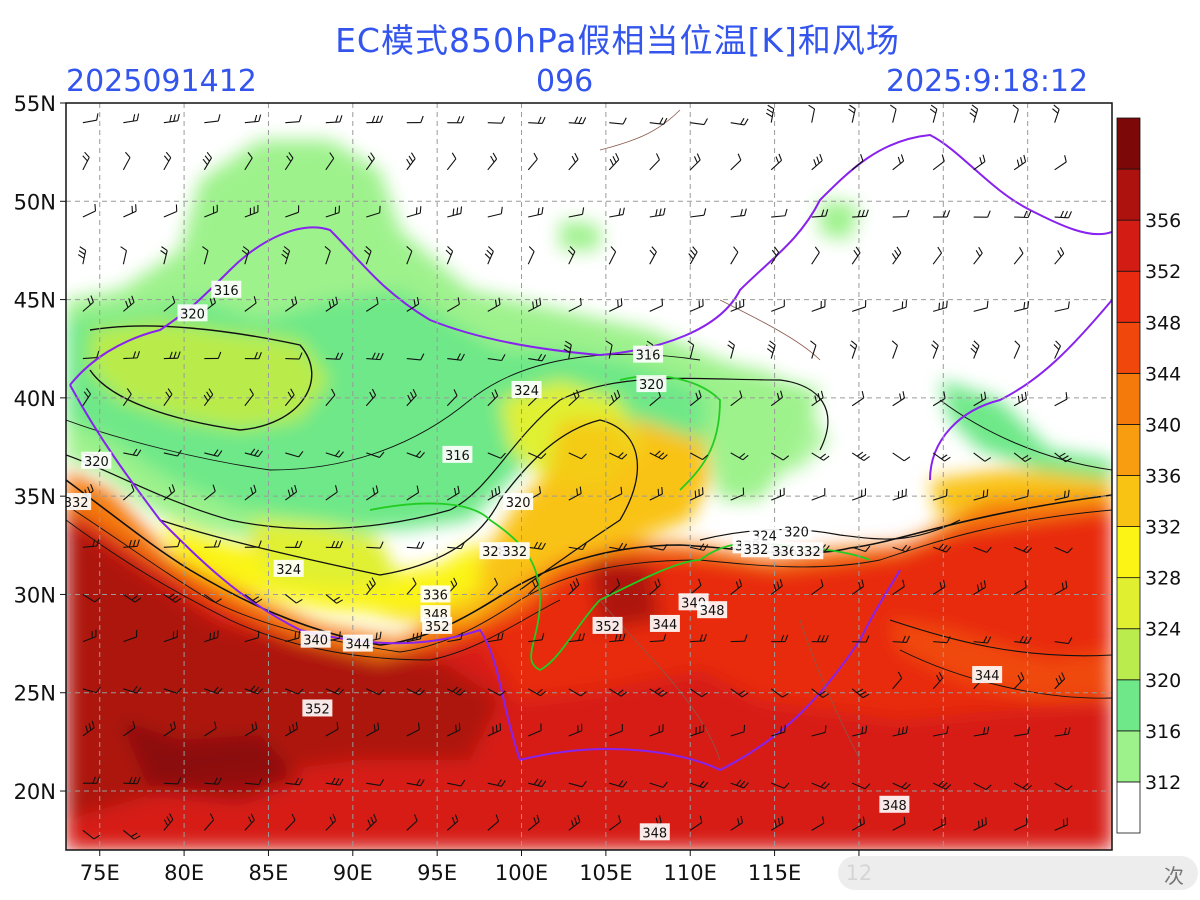 This screenshot has width=1200, height=900. What do you see at coordinates (357, 643) in the screenshot?
I see `contour-label: 344` at bounding box center [357, 643].